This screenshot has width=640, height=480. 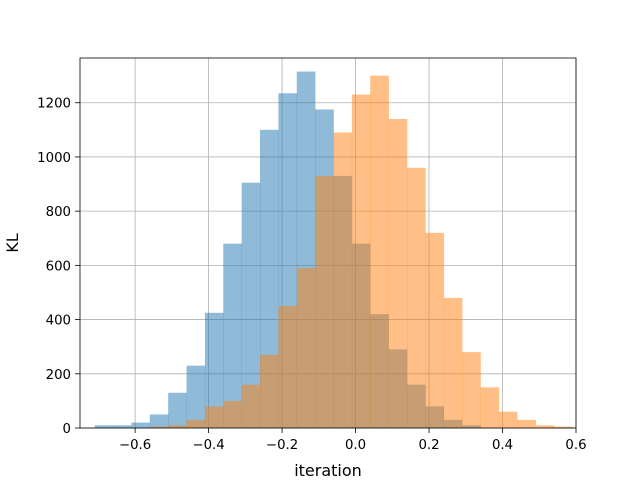 What do you see at coordinates (282, 445) in the screenshot?
I see `x-tick-label: −0.2` at bounding box center [282, 445].